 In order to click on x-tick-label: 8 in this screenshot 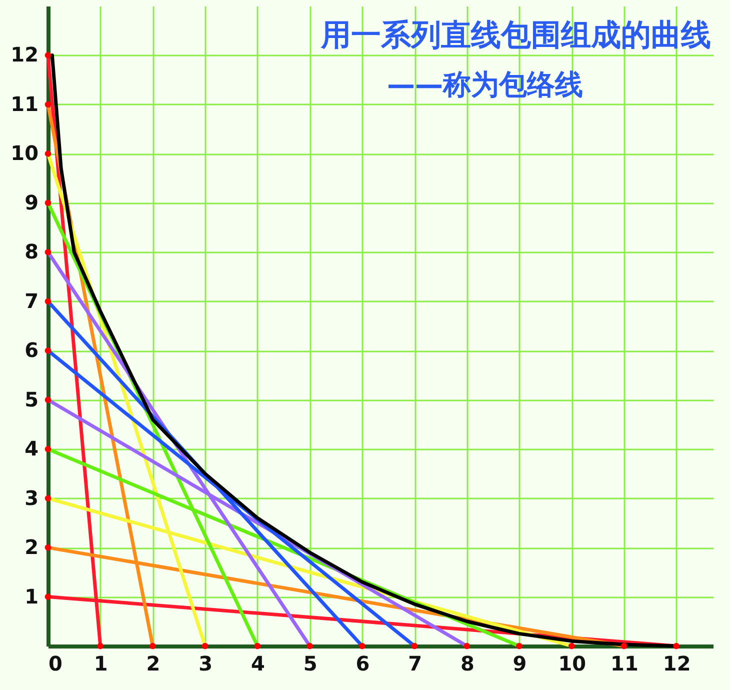, I will do `click(467, 664)`.